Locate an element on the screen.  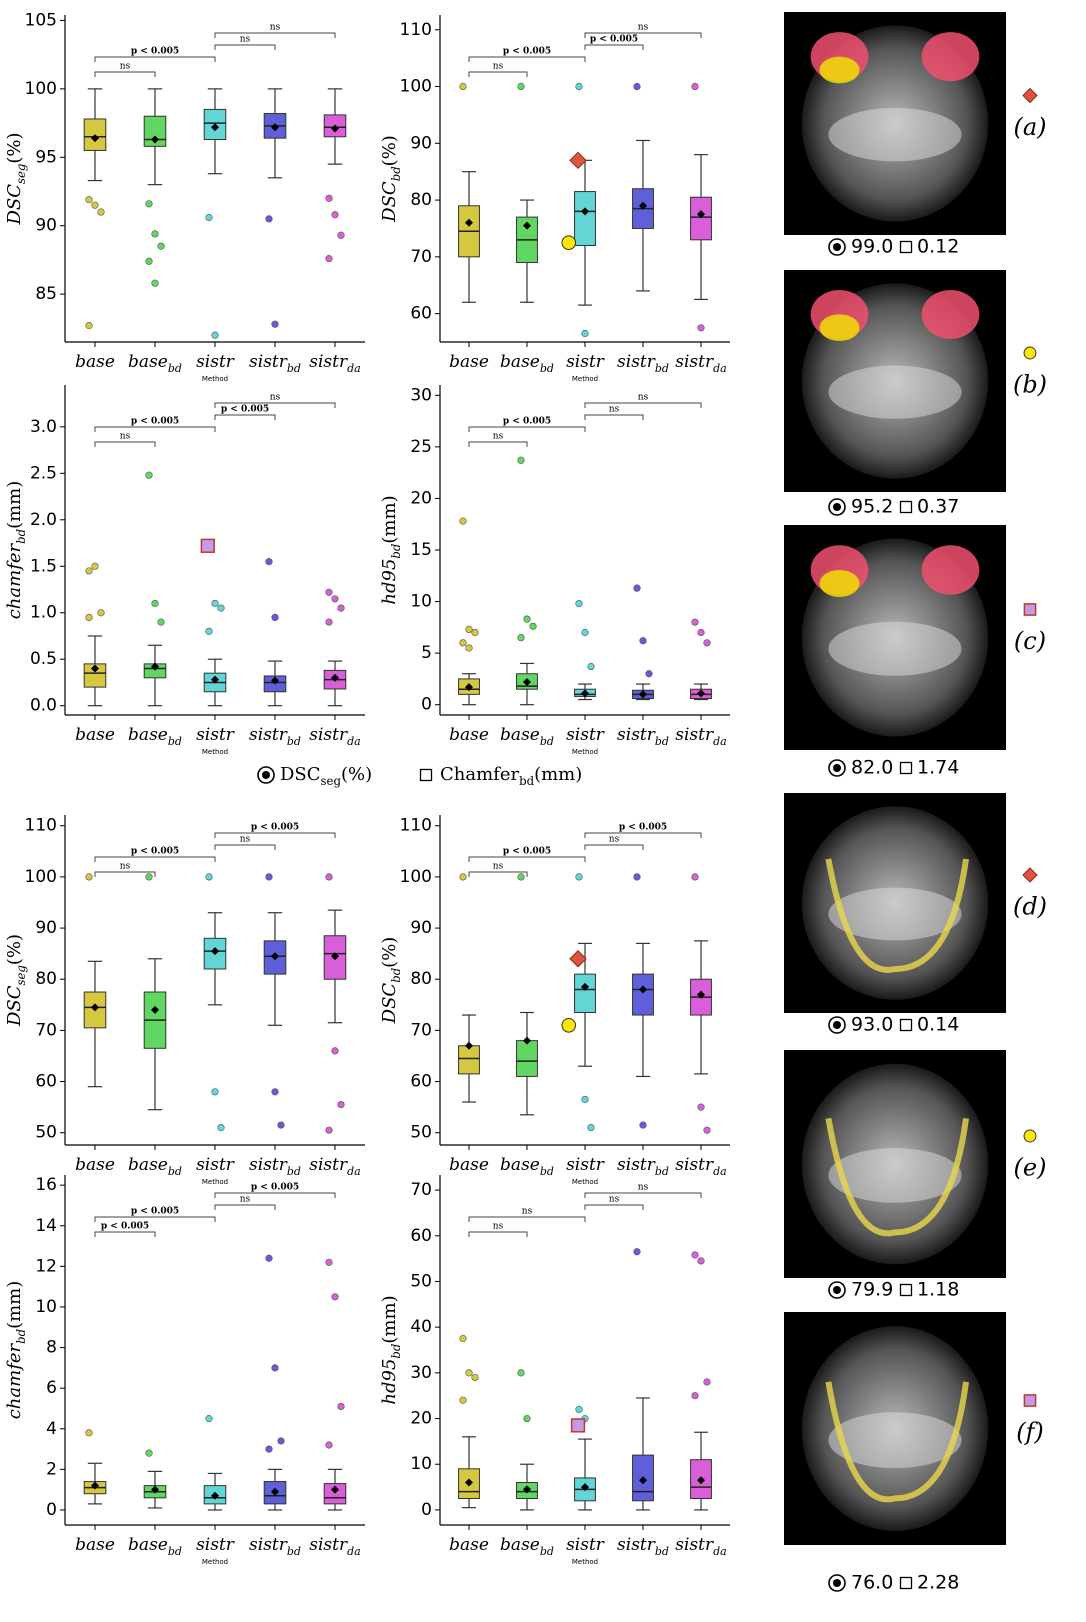
y-tick-label: 50 is located at coordinates (421, 1133).